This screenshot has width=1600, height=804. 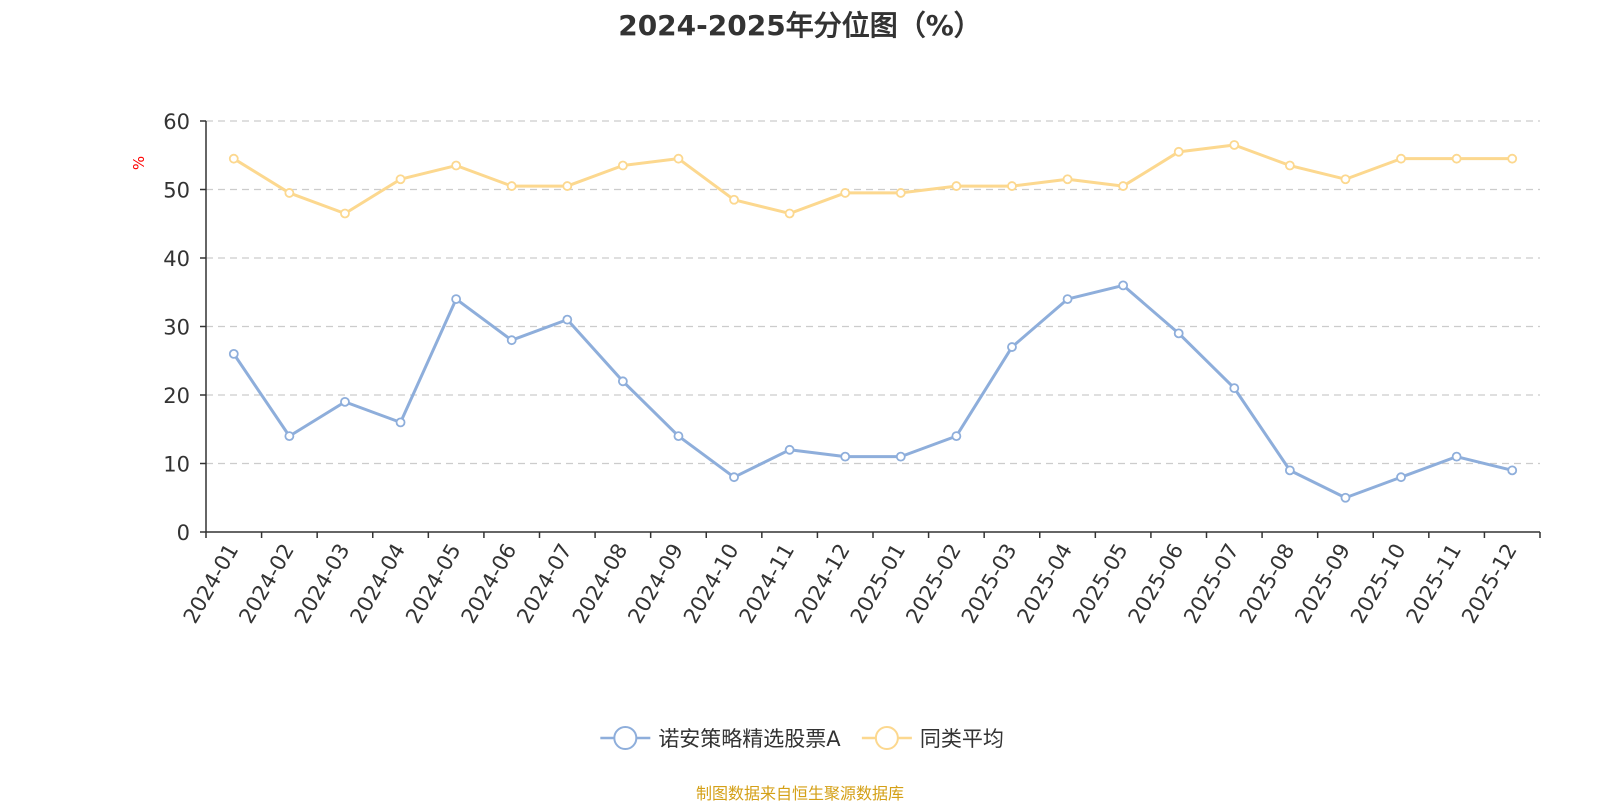 What do you see at coordinates (211, 584) in the screenshot?
I see `x-tick-label: 2024-01` at bounding box center [211, 584].